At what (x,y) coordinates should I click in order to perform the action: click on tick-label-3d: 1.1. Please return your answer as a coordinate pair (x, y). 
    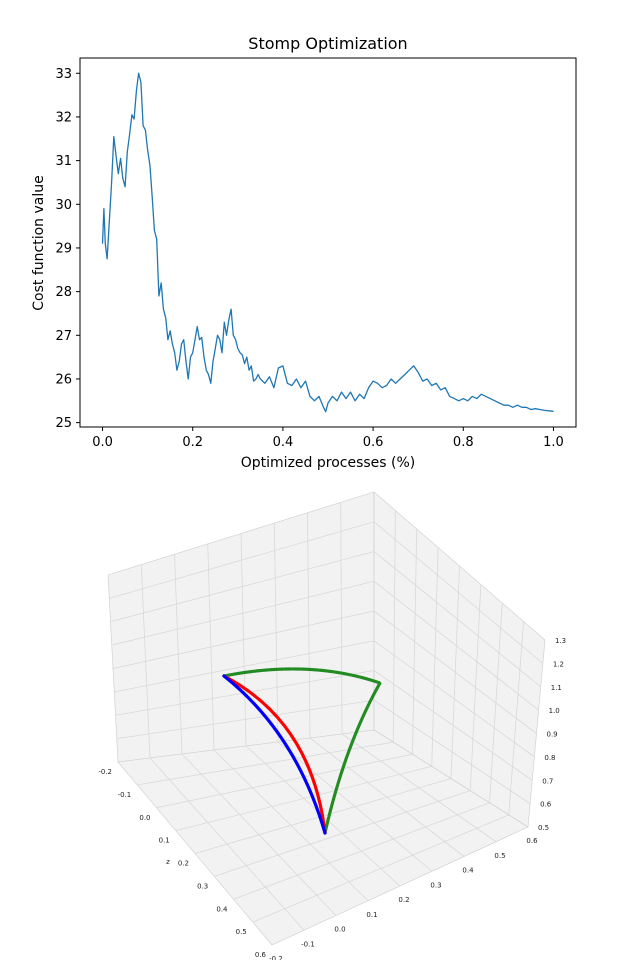
    Looking at the image, I should click on (556, 688).